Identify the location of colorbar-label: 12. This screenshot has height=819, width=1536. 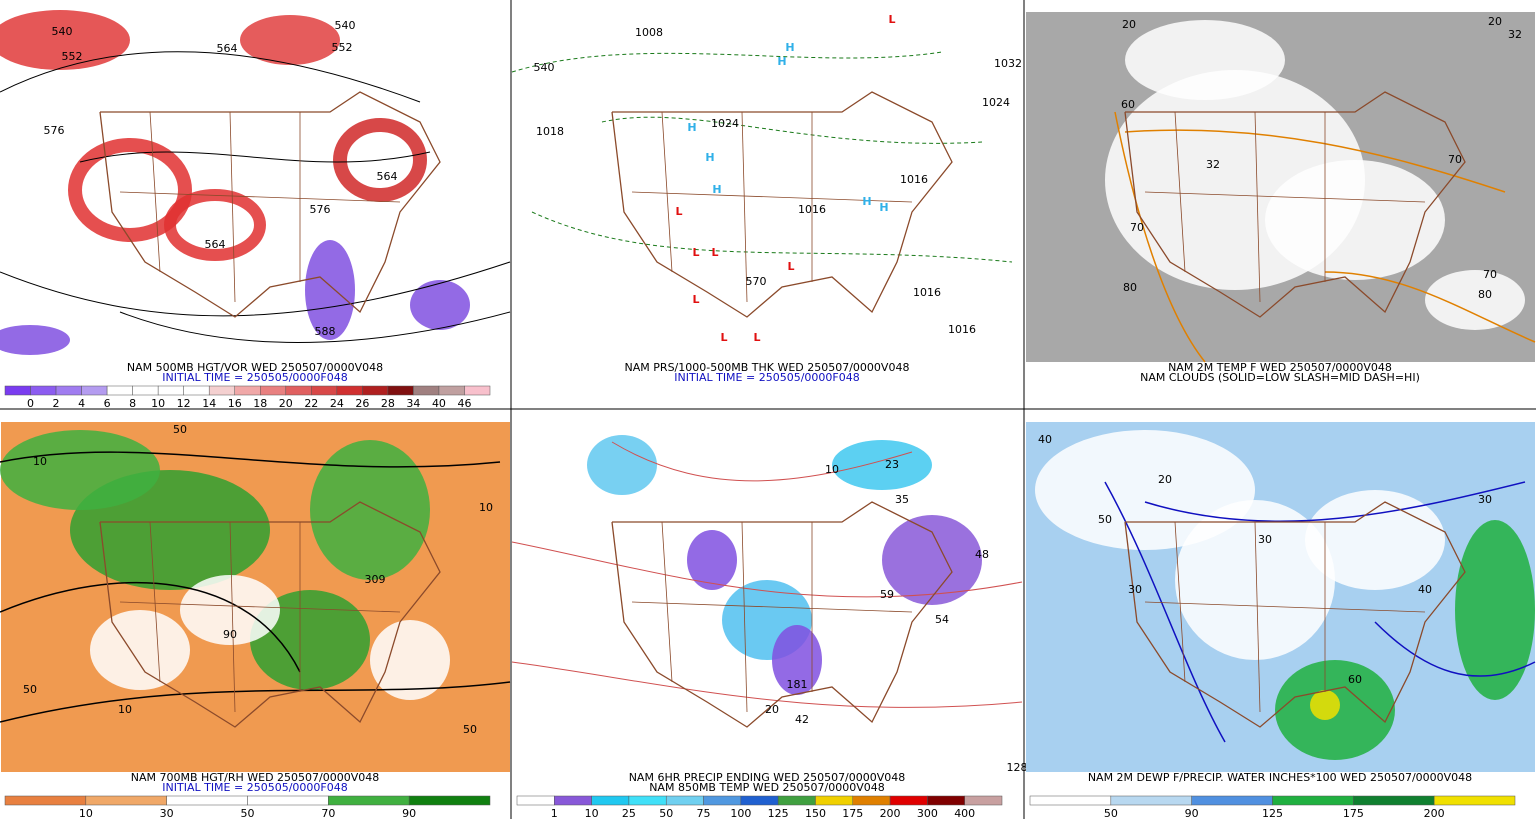
(184, 403).